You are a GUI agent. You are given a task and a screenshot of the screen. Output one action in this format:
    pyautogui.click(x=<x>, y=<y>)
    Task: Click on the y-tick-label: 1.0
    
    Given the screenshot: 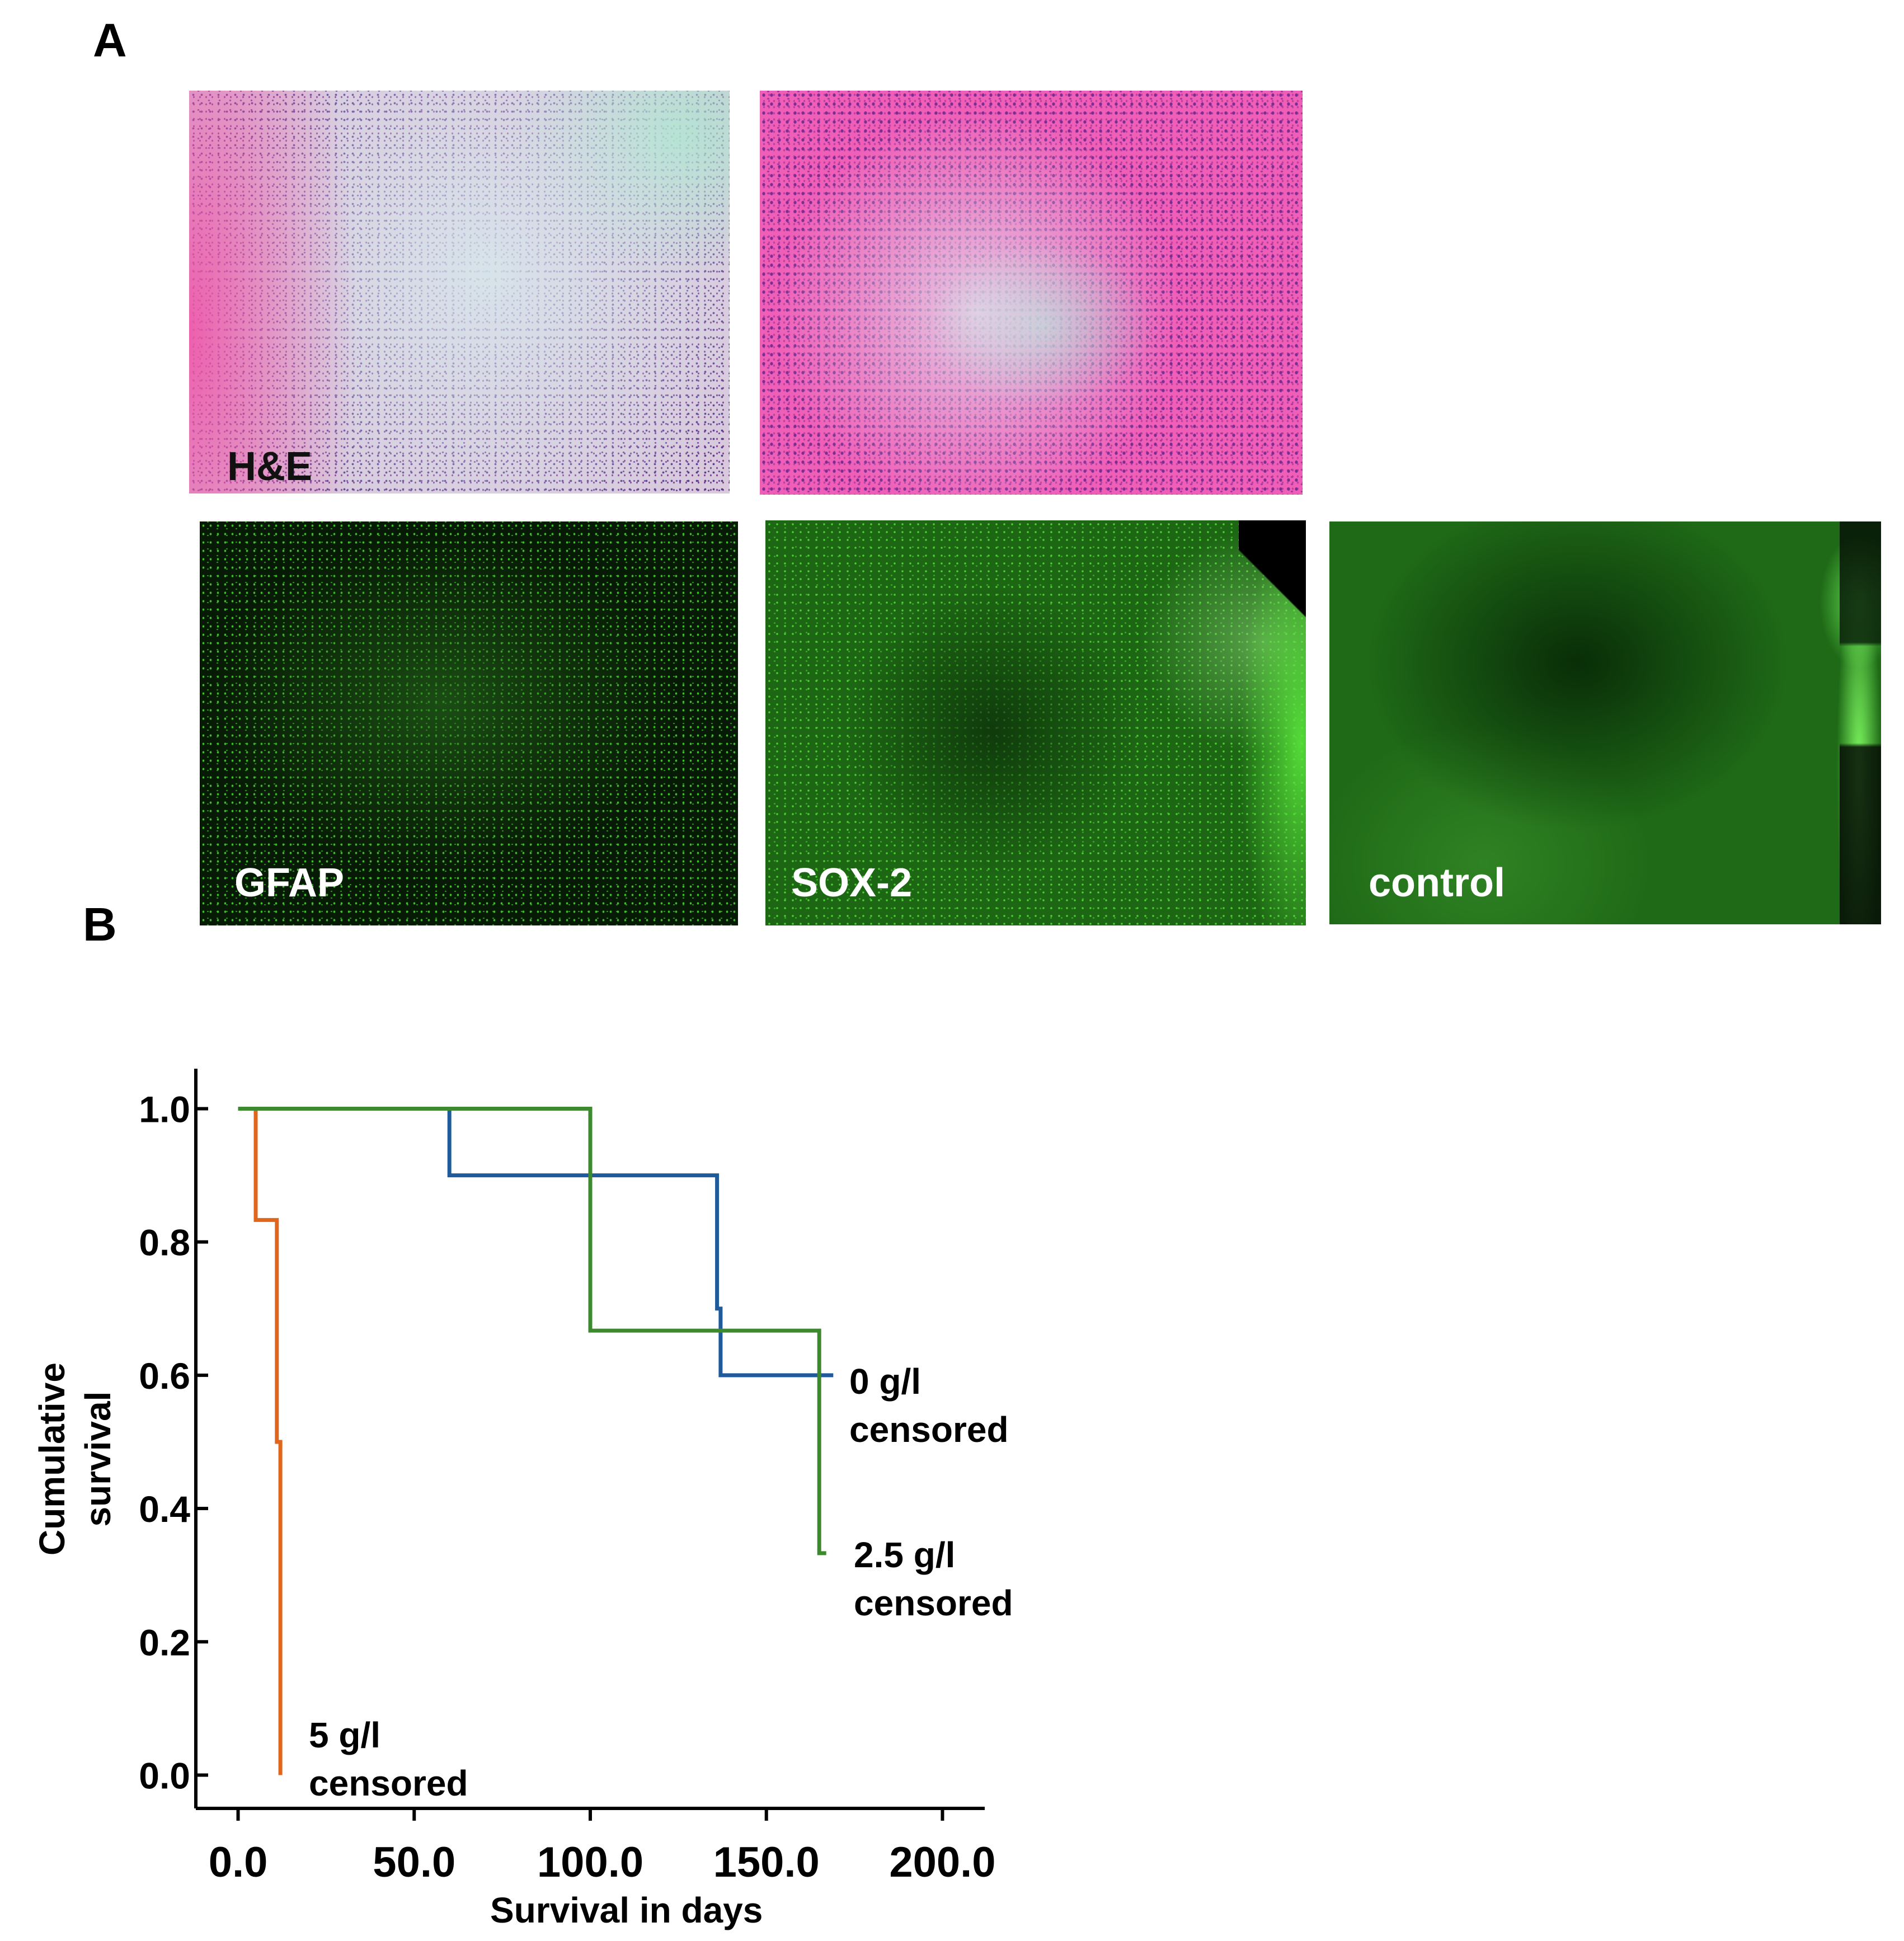 What is the action you would take?
    pyautogui.click(x=164, y=1109)
    